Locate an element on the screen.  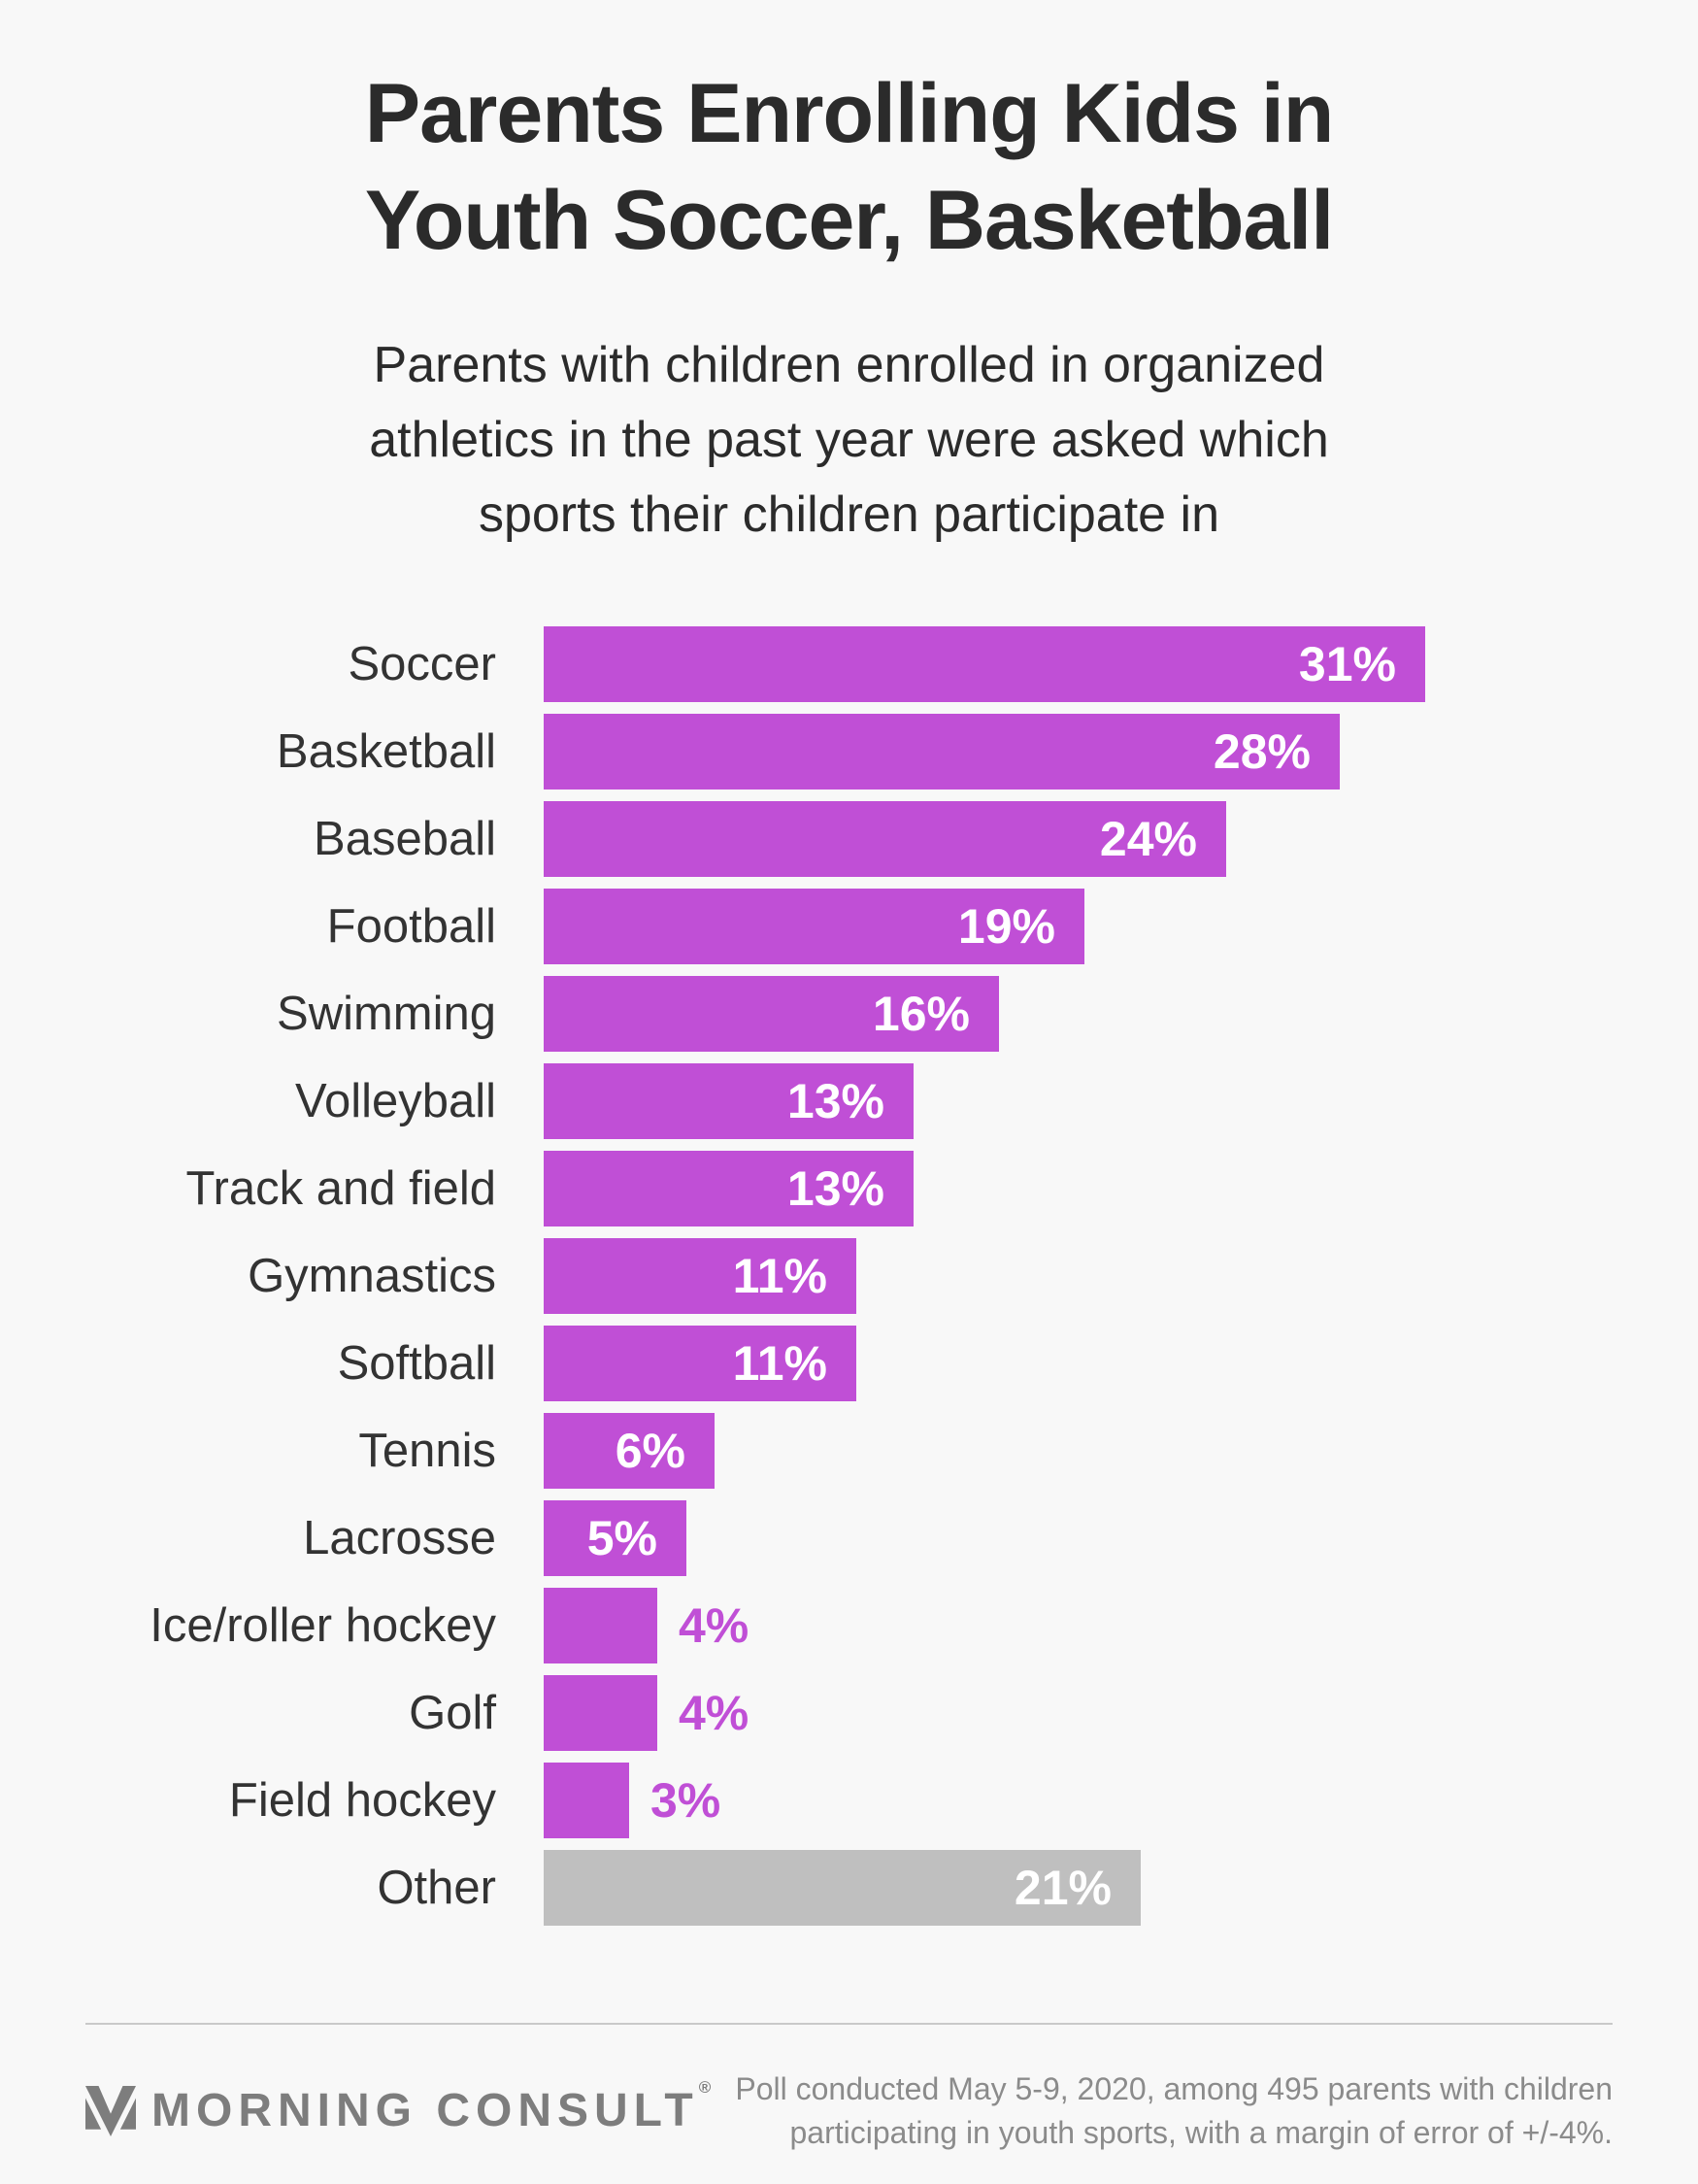
chart-row-golf: Golf 4% is located at coordinates (849, 1713).